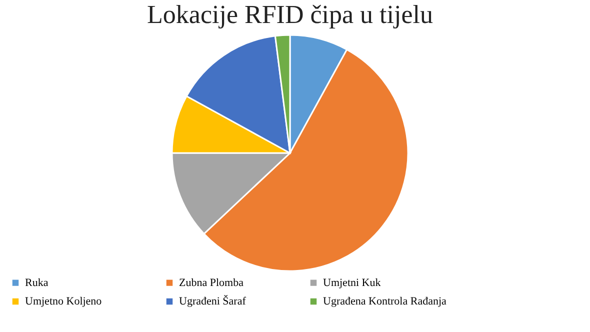  I want to click on legend-label: Ruka, so click(36, 282).